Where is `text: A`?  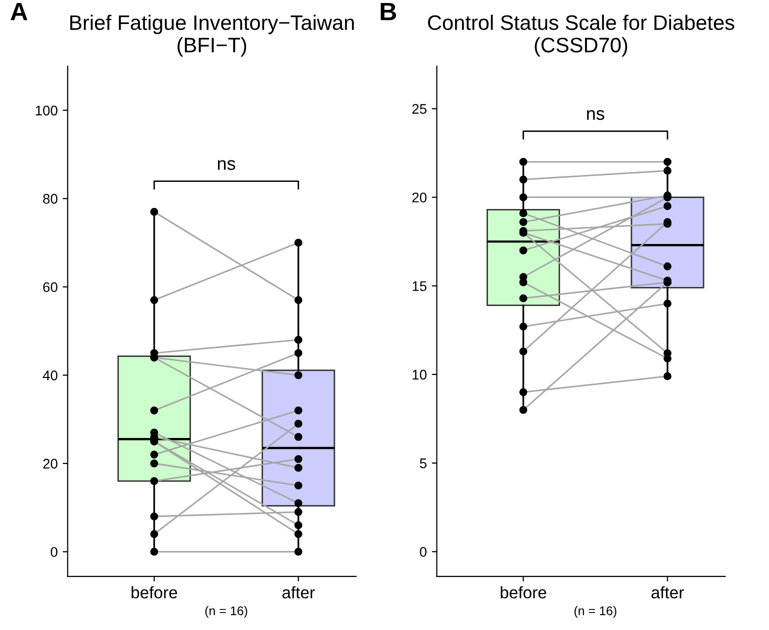
text: A is located at coordinates (19, 11).